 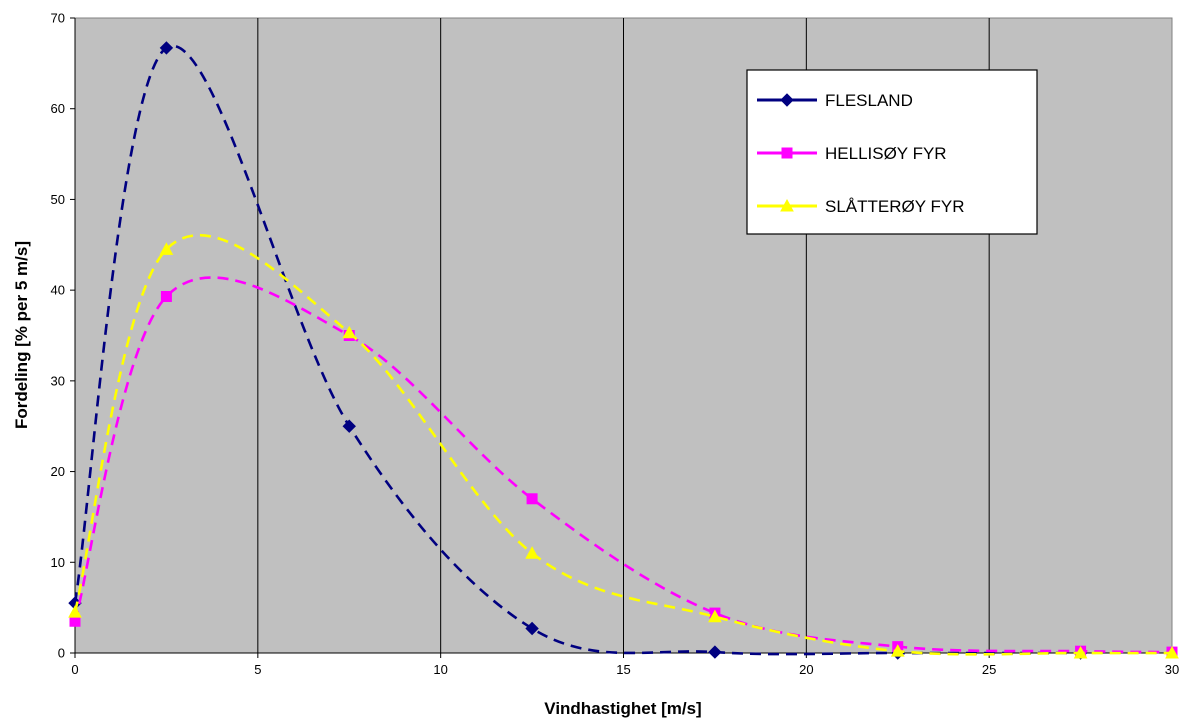 What do you see at coordinates (74, 669) in the screenshot?
I see `x-tick-label: 0` at bounding box center [74, 669].